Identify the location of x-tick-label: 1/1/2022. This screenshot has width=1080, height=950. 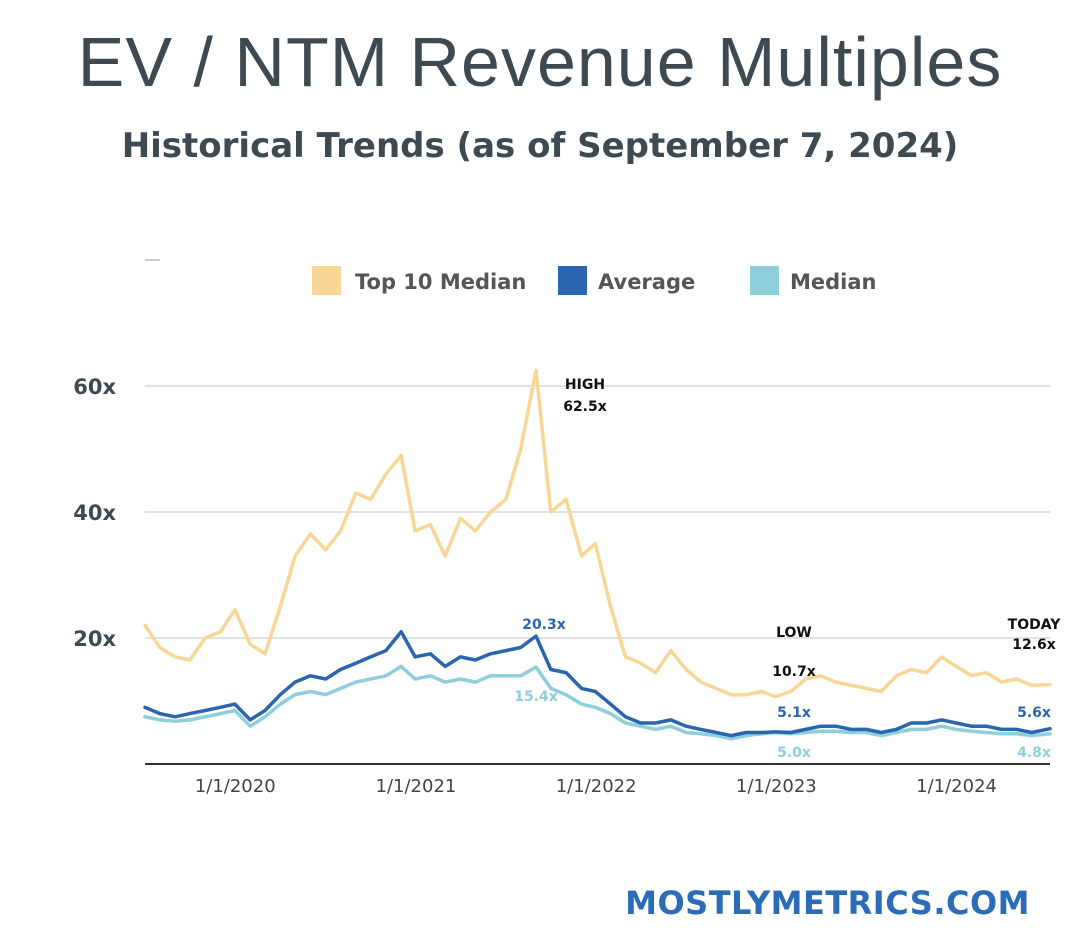
(596, 786).